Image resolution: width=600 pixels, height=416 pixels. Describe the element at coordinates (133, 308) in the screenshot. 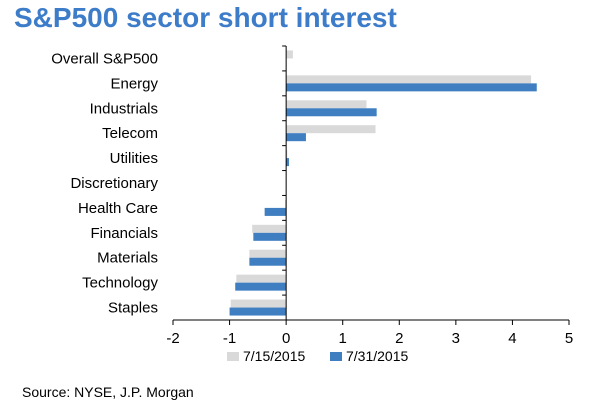

I see `category-label: Staples` at that location.